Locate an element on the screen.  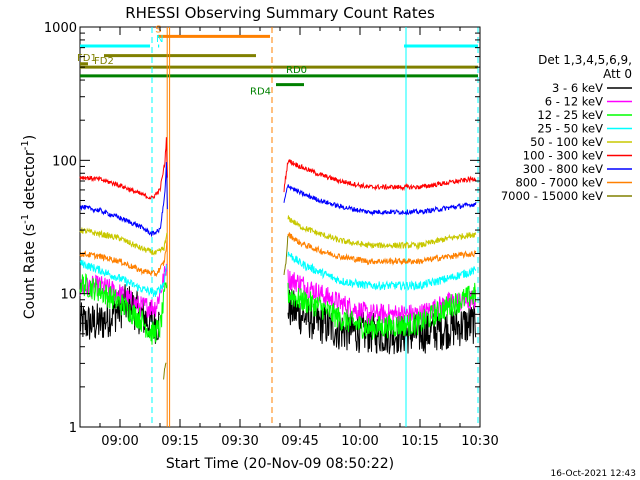
footer-timestamp: 16-Oct-2021 12:43 is located at coordinates (593, 474).